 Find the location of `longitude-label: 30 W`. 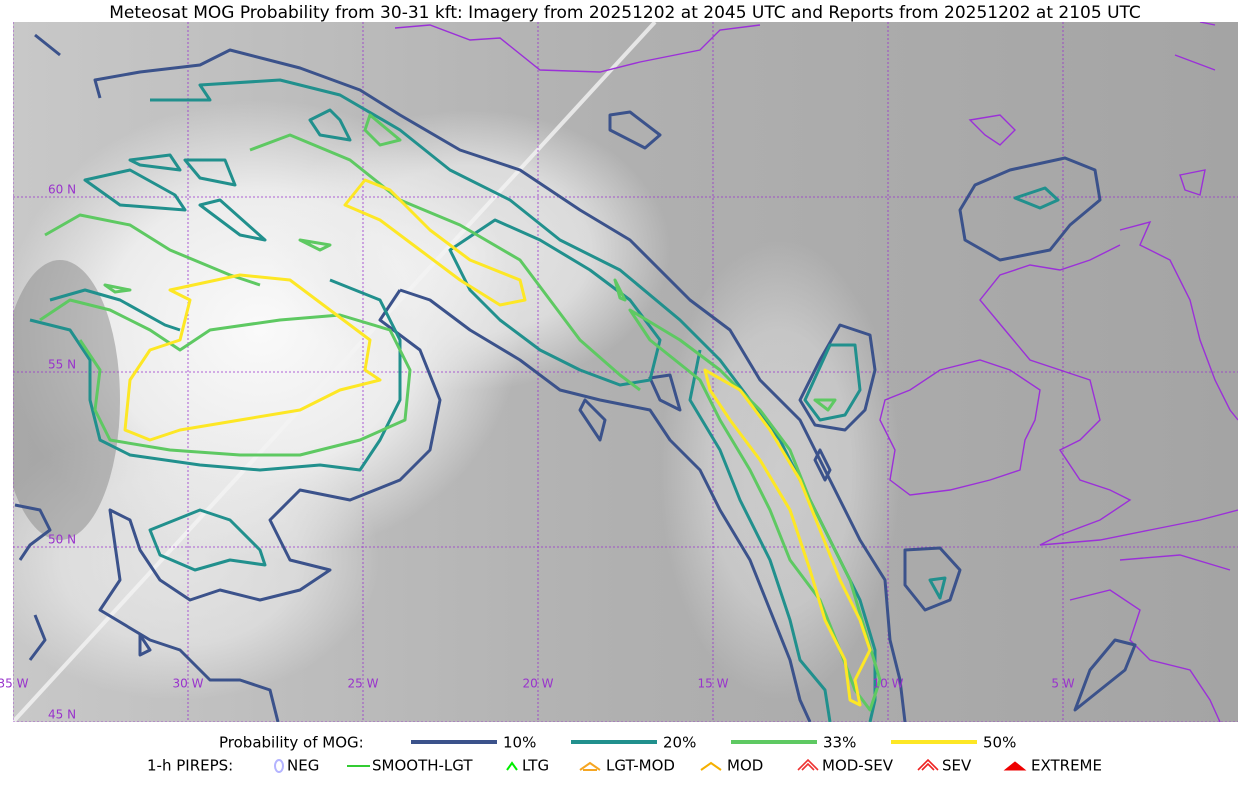

longitude-label: 30 W is located at coordinates (188, 684).